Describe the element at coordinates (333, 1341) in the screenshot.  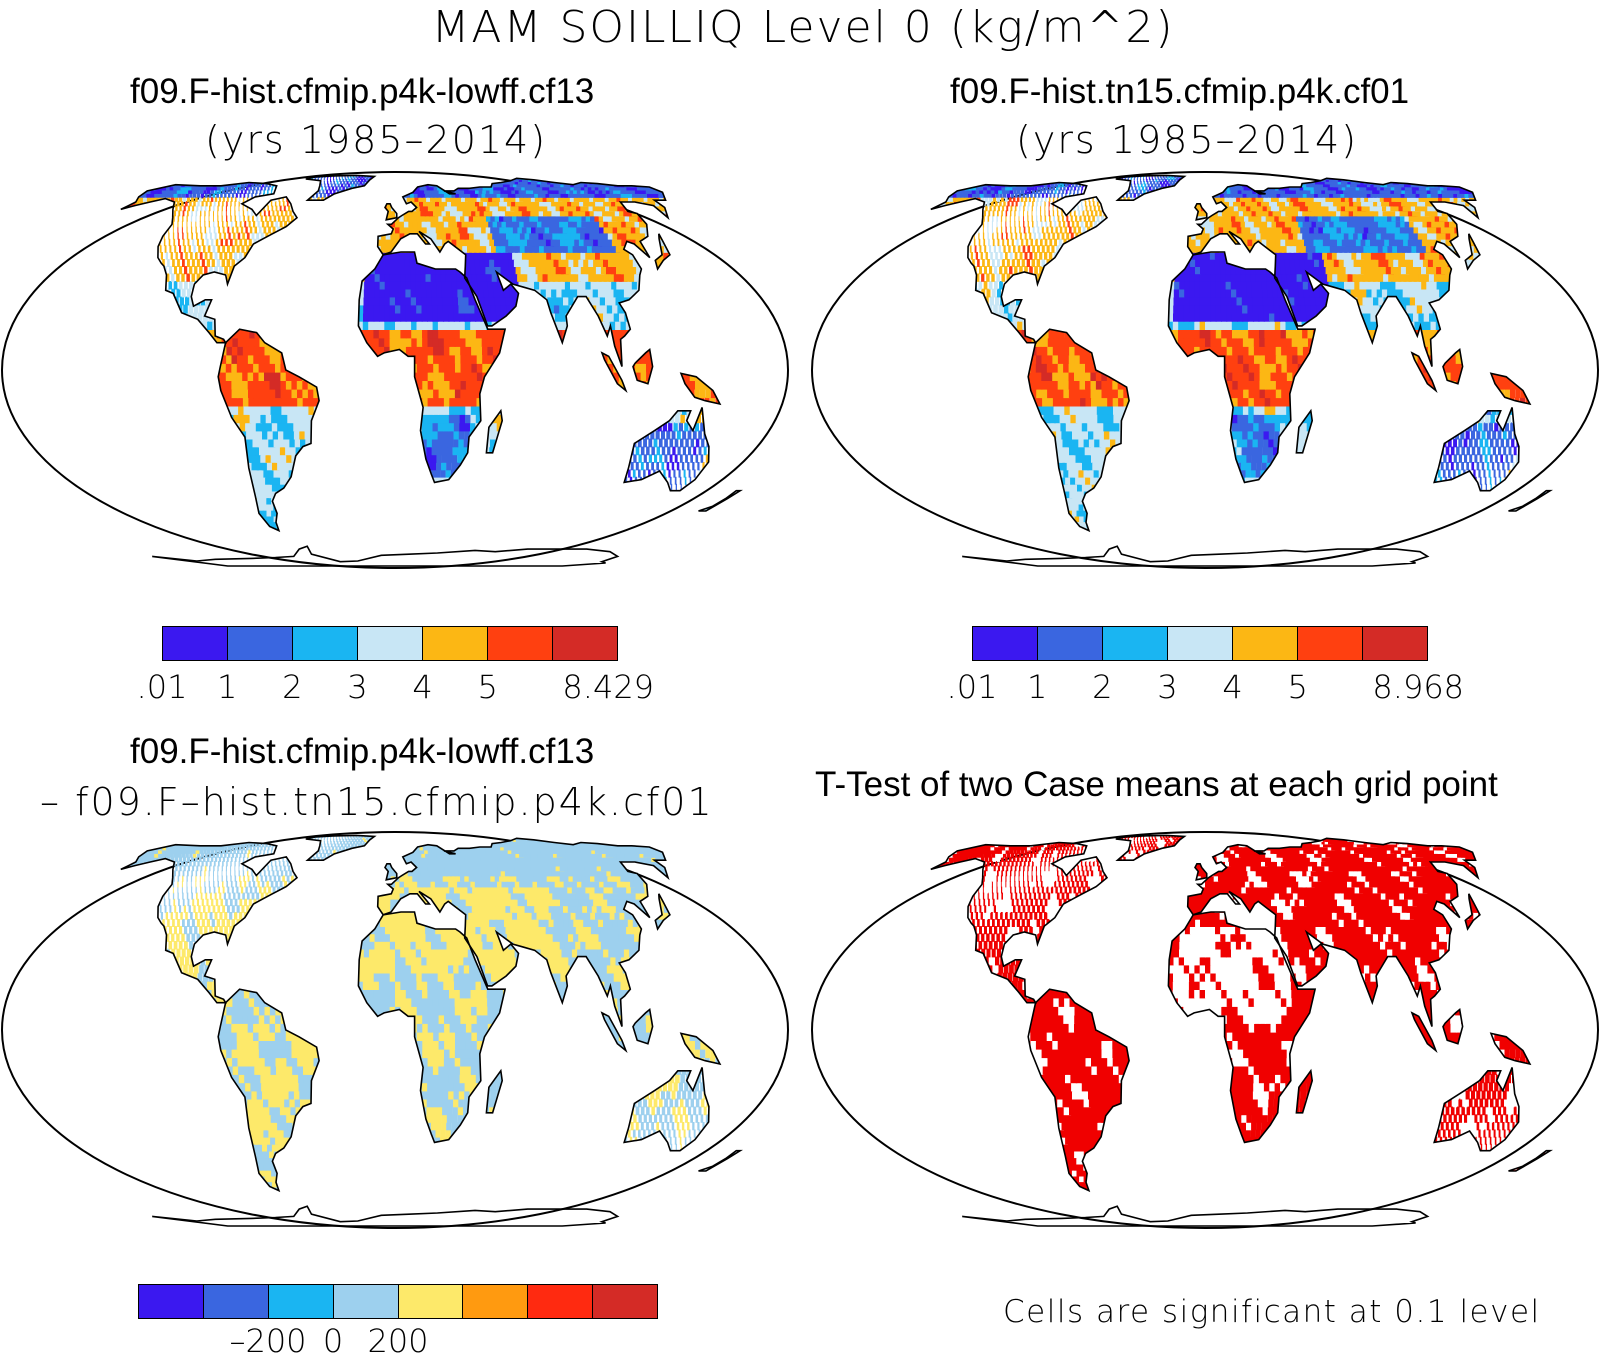
I see `colorbar-tick-label: 0` at that location.